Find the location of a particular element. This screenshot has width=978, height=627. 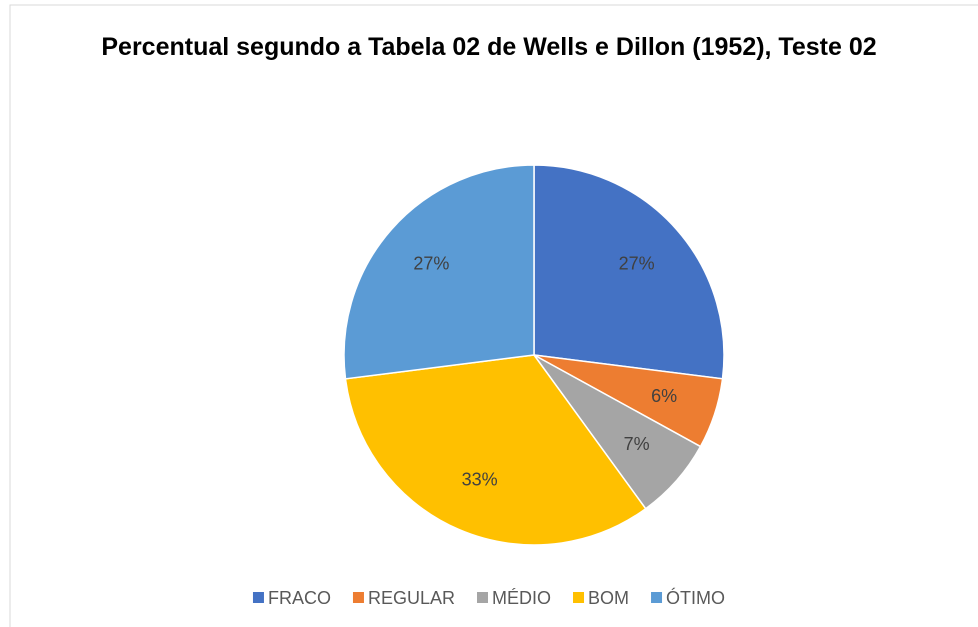

data-label: 33% is located at coordinates (480, 479).